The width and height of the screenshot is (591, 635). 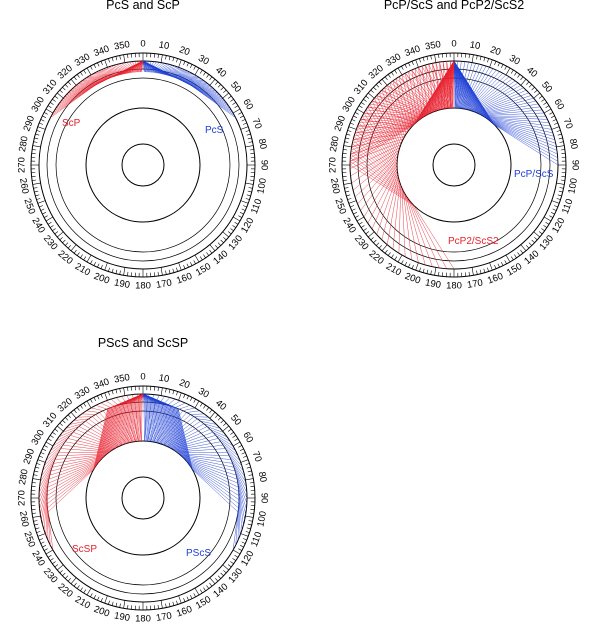 I want to click on inner-core-boundary, so click(x=454, y=165).